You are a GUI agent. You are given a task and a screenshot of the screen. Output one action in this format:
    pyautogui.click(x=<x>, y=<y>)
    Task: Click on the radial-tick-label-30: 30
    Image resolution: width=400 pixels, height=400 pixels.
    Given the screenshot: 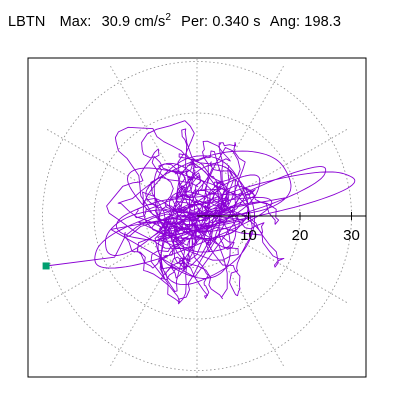 What is the action you would take?
    pyautogui.click(x=351, y=235)
    